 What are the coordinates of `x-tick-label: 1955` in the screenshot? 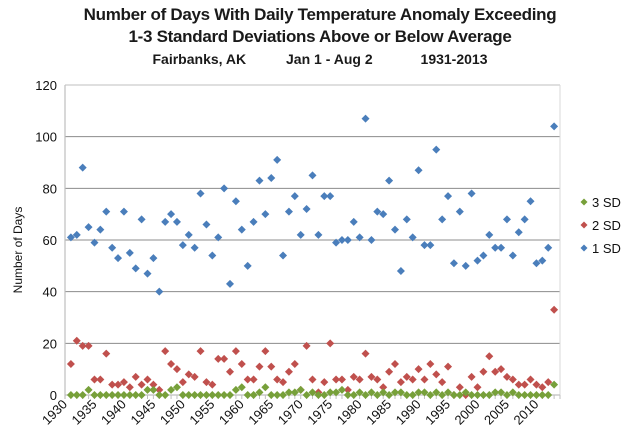 It's located at (201, 412).